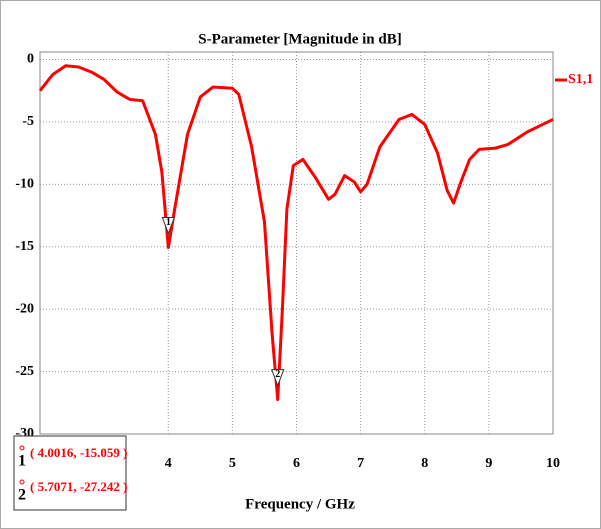 The width and height of the screenshot is (601, 529). I want to click on marker-box-id: 1, so click(22, 461).